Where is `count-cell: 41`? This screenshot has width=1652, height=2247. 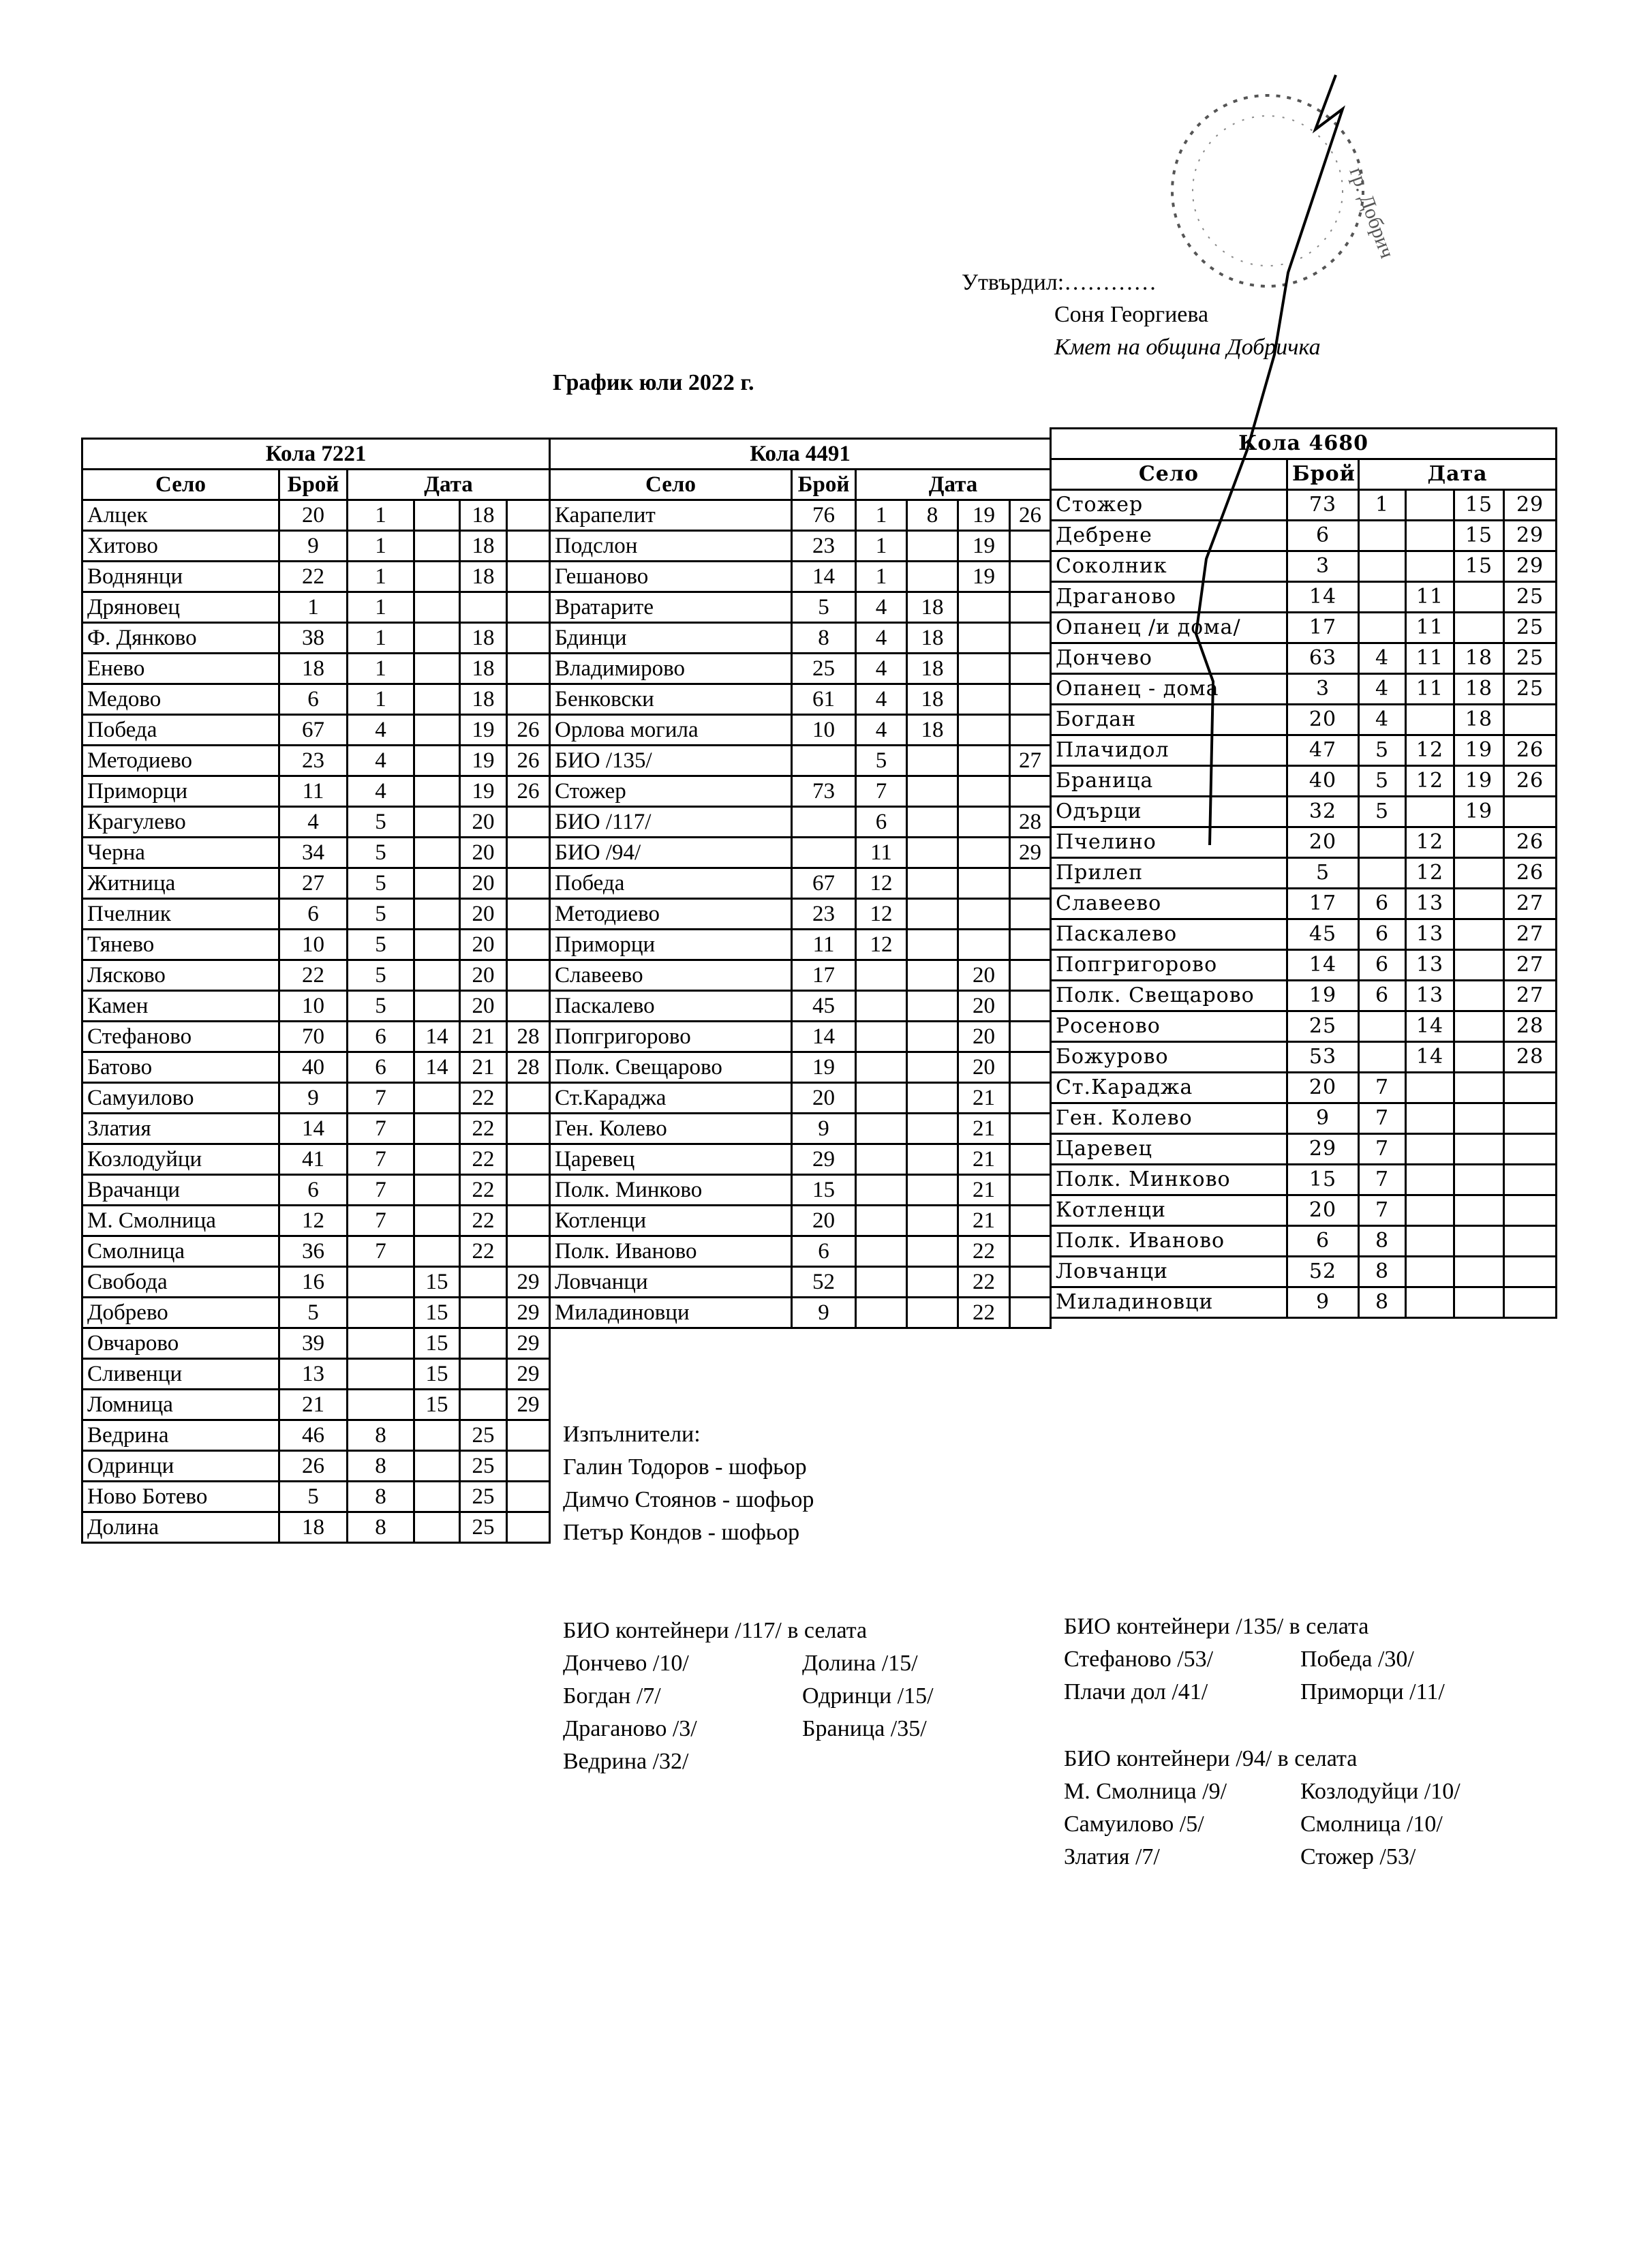
count-cell: 41 is located at coordinates (313, 1159).